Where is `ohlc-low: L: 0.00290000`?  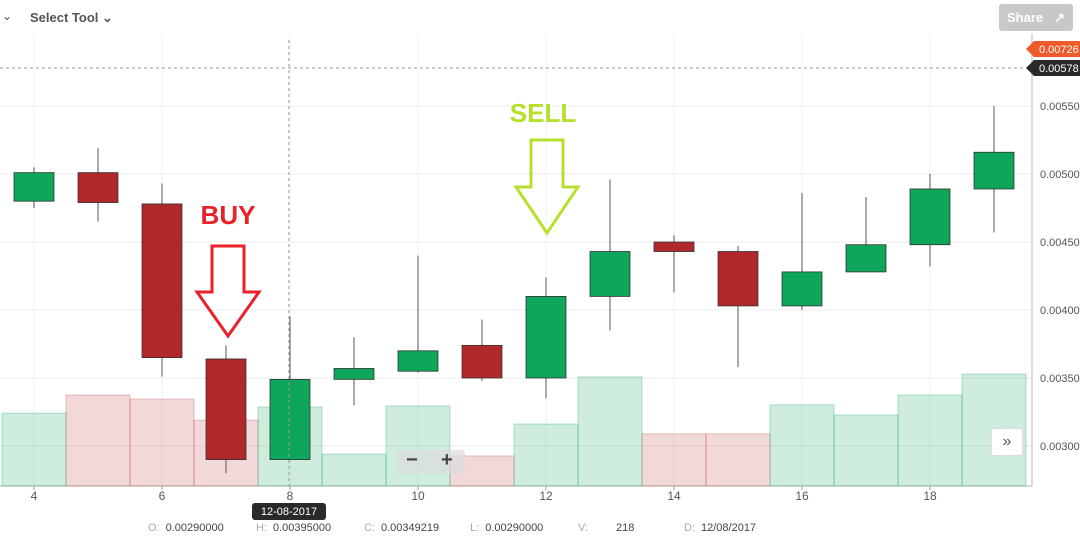 ohlc-low: L: 0.00290000 is located at coordinates (507, 528).